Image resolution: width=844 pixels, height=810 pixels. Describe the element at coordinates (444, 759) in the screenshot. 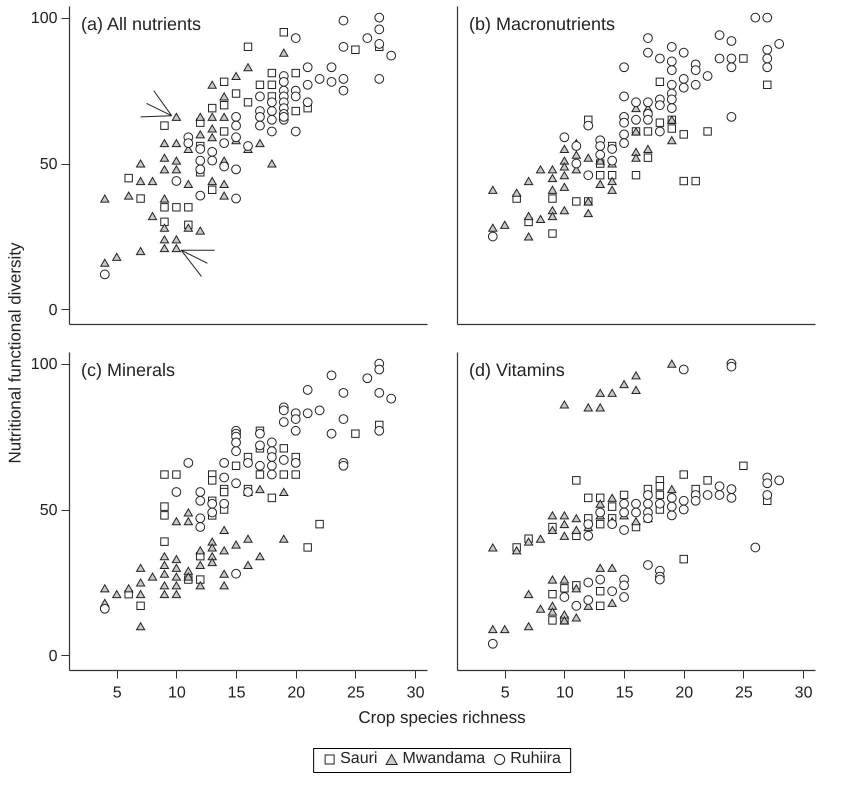

I see `legend-label: Mwandama` at that location.